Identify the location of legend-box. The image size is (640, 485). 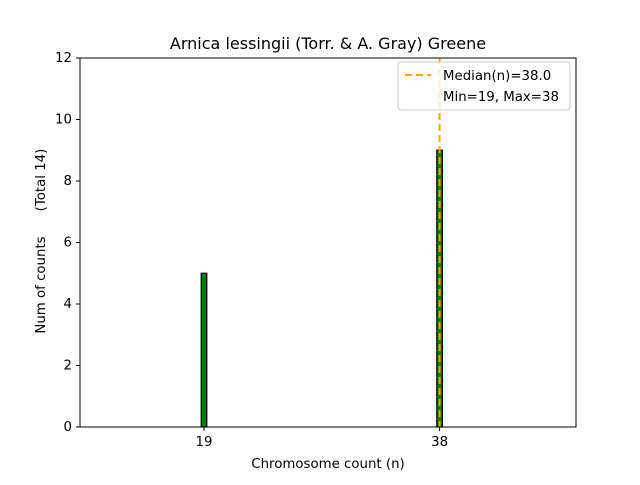
(484, 86).